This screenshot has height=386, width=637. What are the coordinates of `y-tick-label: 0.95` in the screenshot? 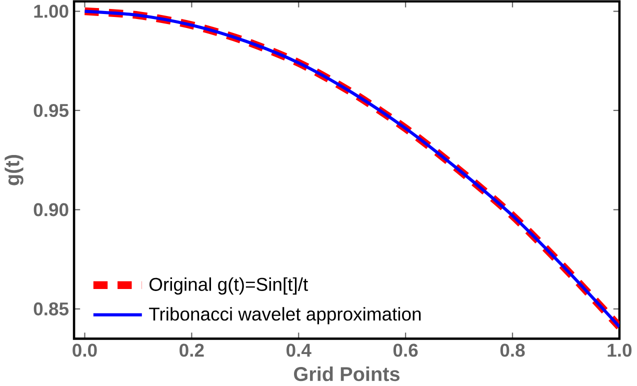 It's located at (51, 111).